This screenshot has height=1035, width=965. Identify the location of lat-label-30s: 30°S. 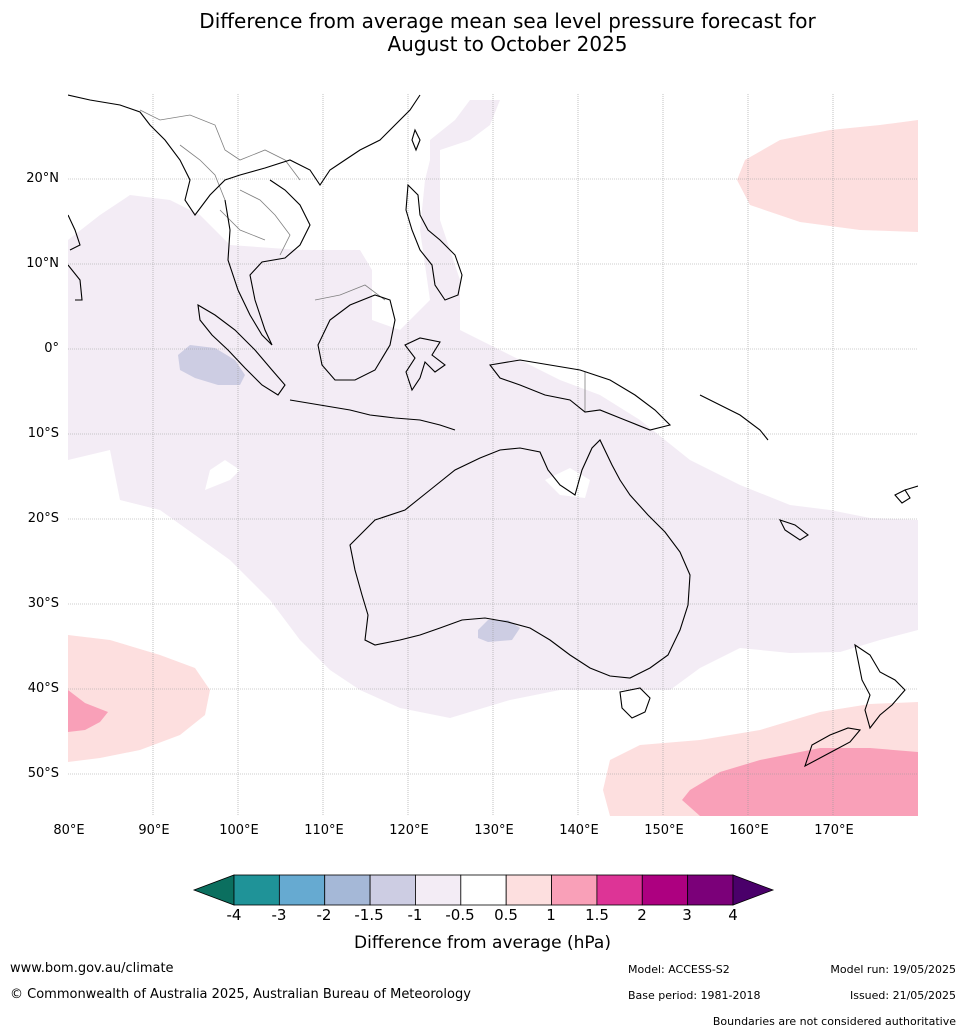
(43, 603).